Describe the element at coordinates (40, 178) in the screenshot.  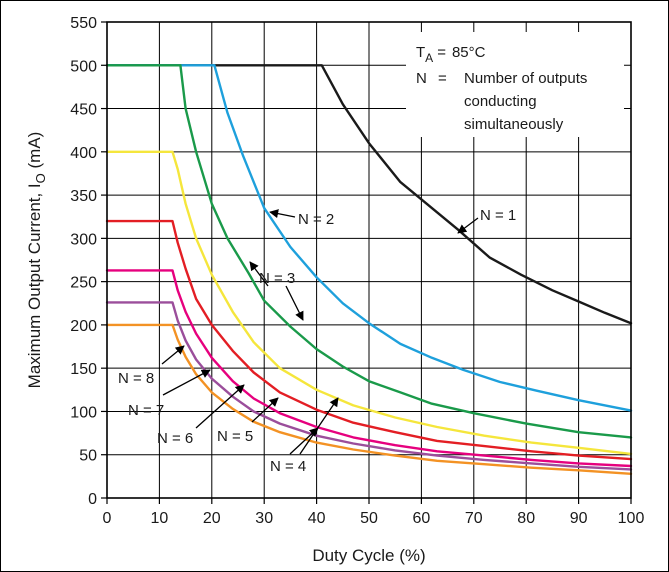
I see `y-axis-title-sub: O` at that location.